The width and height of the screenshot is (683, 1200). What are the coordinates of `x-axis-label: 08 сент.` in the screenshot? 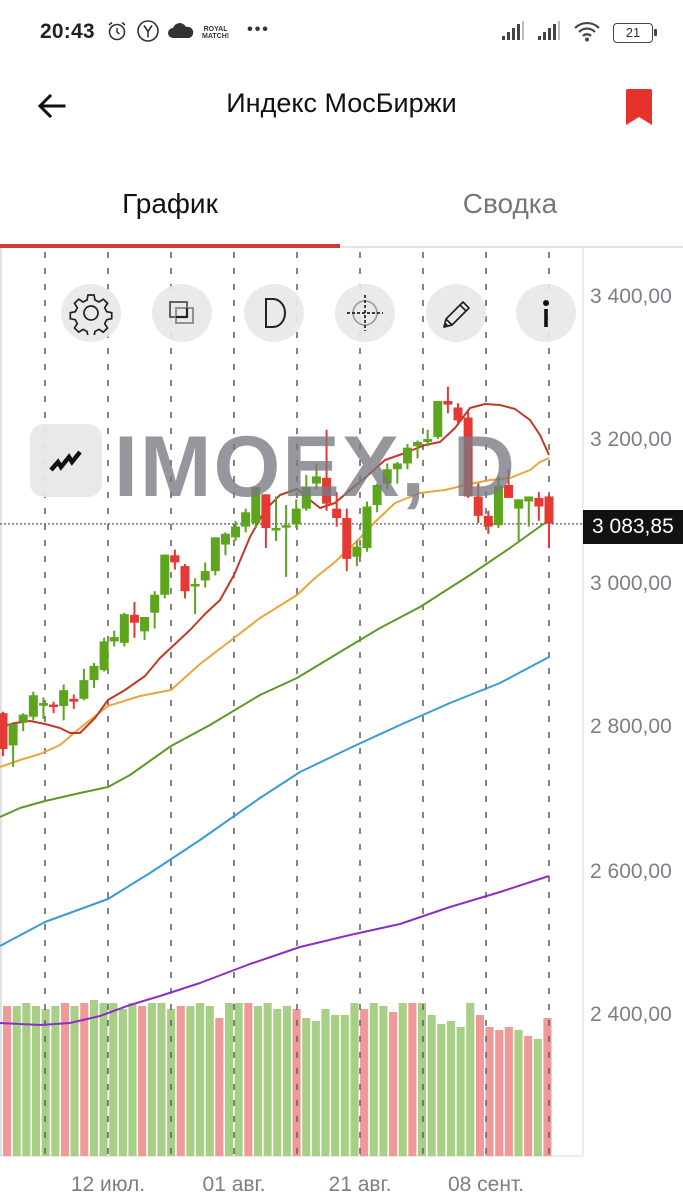 It's located at (486, 1184).